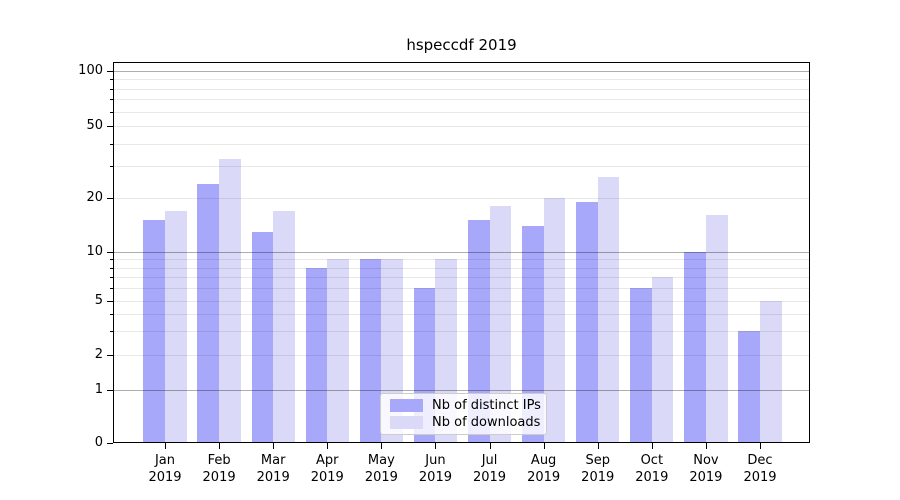  Describe the element at coordinates (544, 469) in the screenshot. I see `x-axis-tick-label: Aug 2019` at that location.